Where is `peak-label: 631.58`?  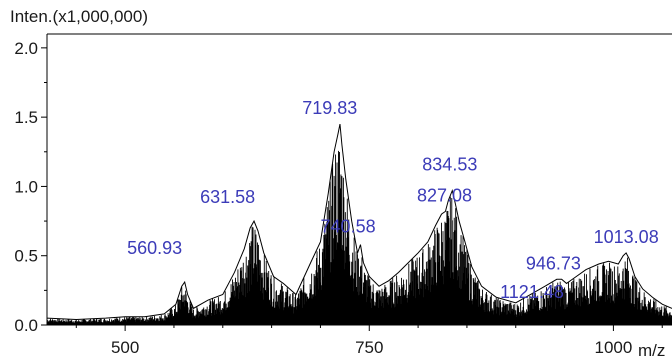
peak-label: 631.58 is located at coordinates (227, 197).